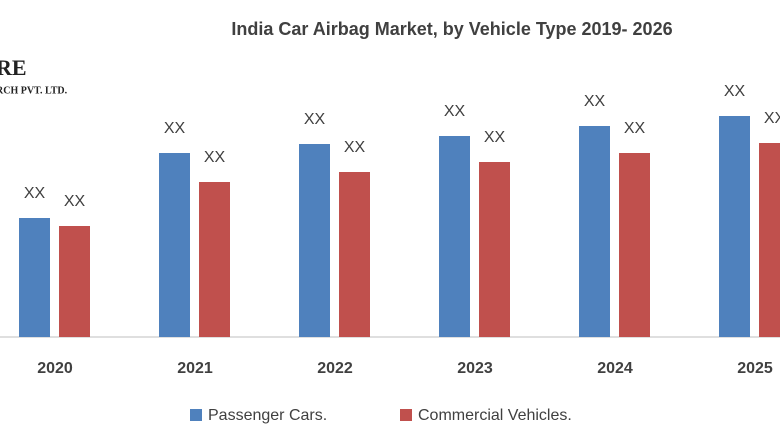 This screenshot has height=440, width=780. What do you see at coordinates (267, 415) in the screenshot?
I see `legend-label: Passenger Cars.` at bounding box center [267, 415].